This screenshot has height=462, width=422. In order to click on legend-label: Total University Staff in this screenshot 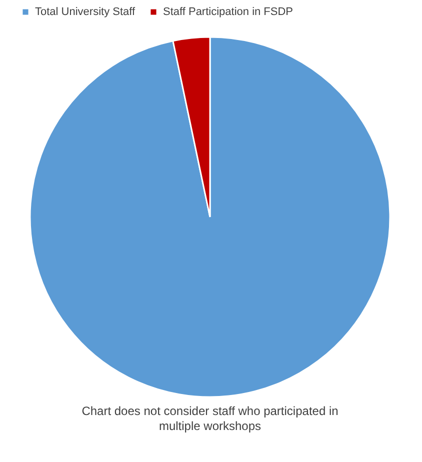, I will do `click(85, 12)`.